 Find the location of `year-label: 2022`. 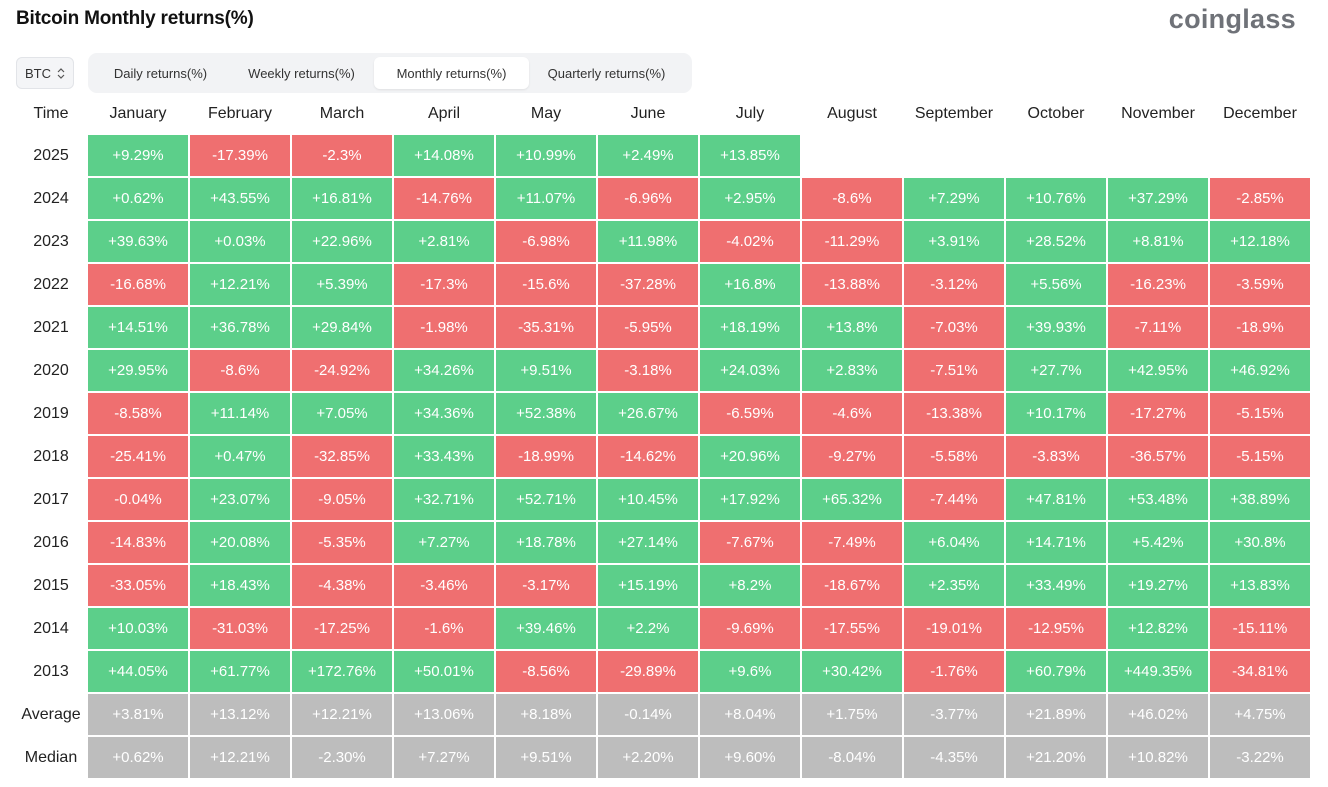

year-label: 2022 is located at coordinates (51, 284).